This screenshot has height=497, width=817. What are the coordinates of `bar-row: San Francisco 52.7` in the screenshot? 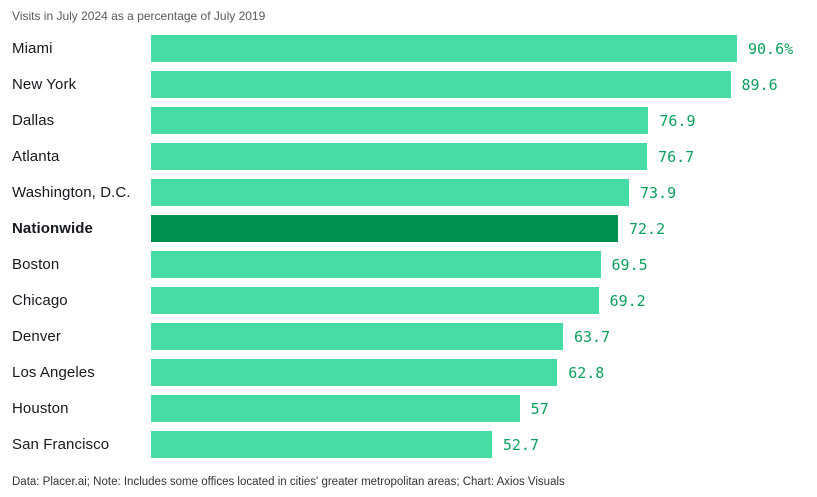 It's located at (408, 444).